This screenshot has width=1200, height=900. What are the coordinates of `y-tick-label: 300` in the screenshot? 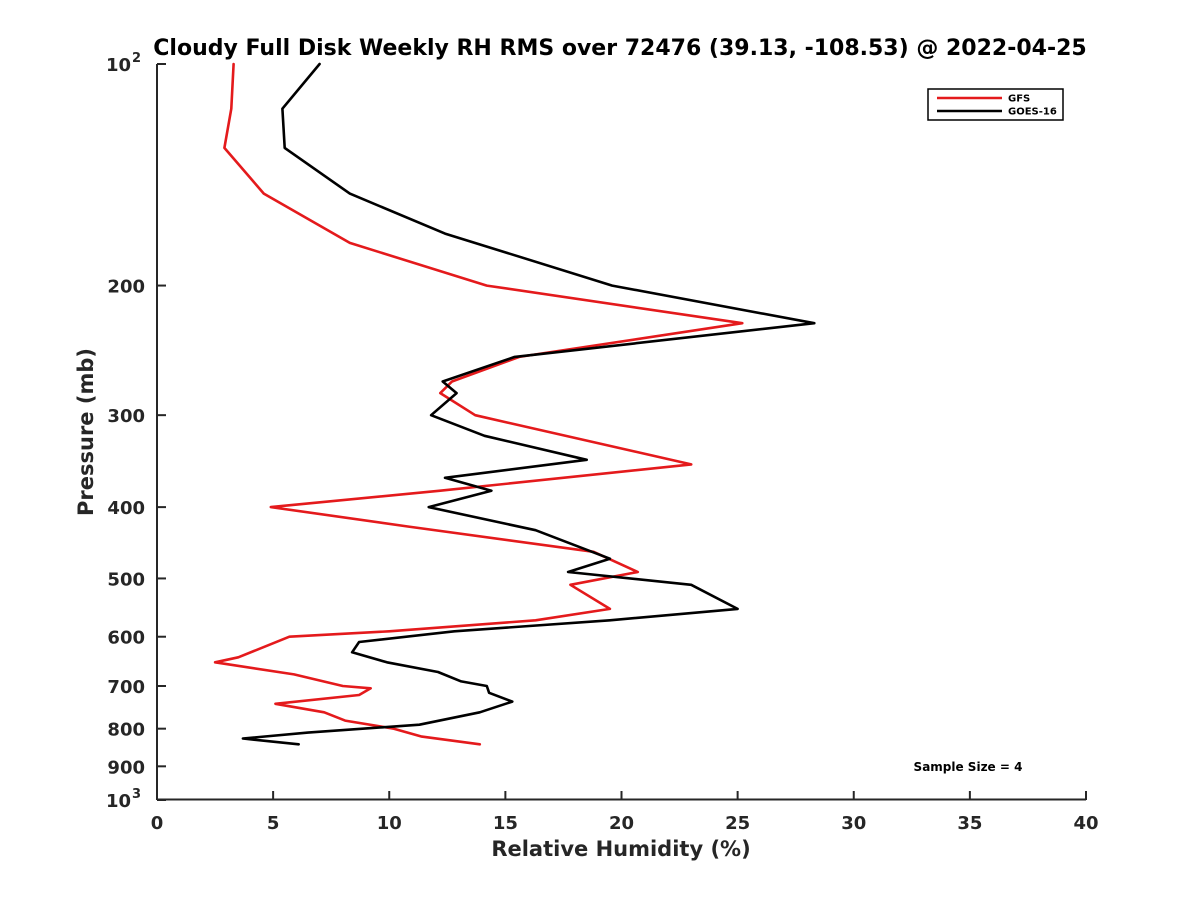 It's located at (126, 416).